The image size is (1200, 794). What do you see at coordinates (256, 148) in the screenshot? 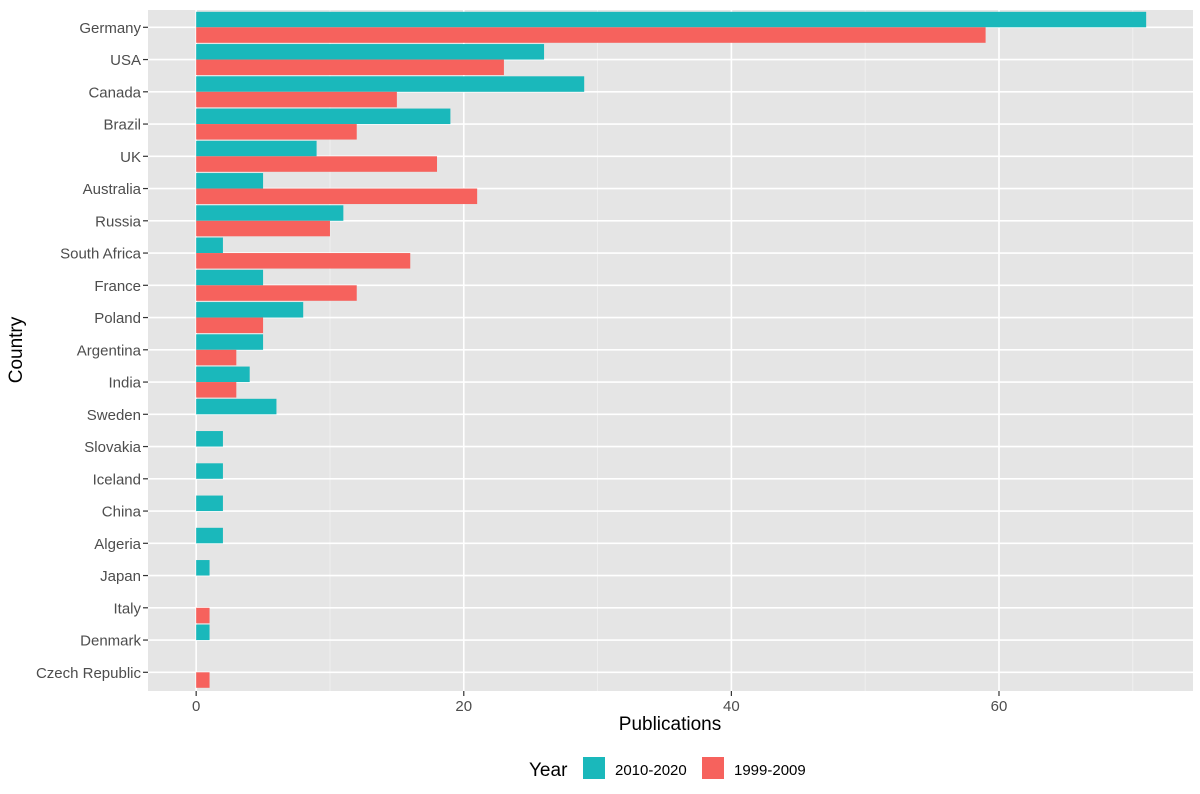
I see `bar-2010-2020-uk` at bounding box center [256, 148].